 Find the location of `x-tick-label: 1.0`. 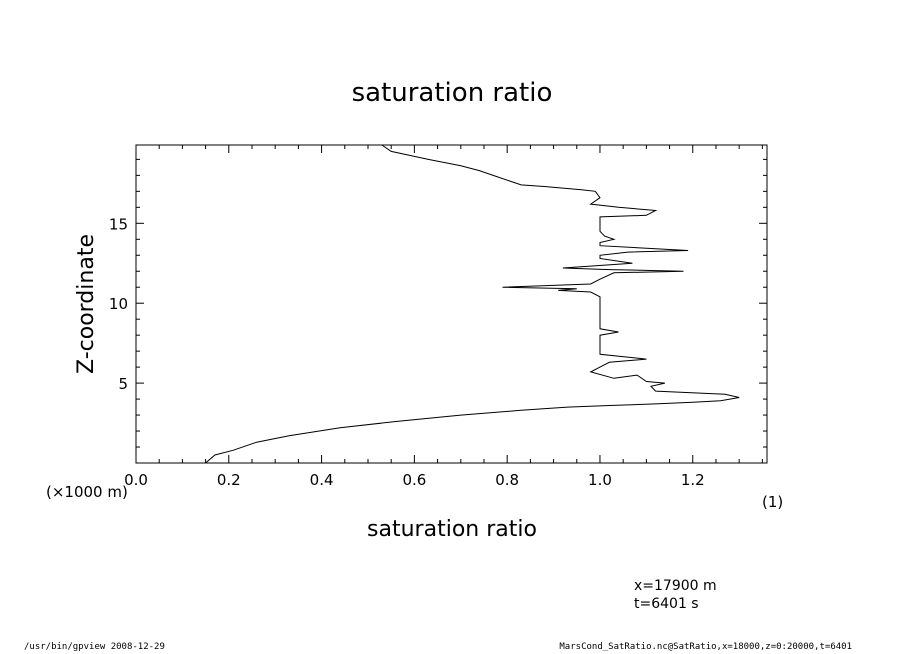

x-tick-label: 1.0 is located at coordinates (600, 480).